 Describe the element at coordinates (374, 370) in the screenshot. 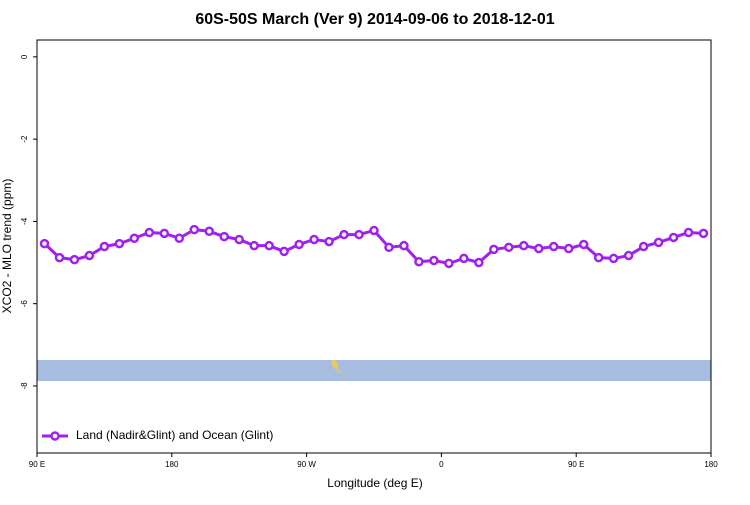

I see `ocean-band` at that location.